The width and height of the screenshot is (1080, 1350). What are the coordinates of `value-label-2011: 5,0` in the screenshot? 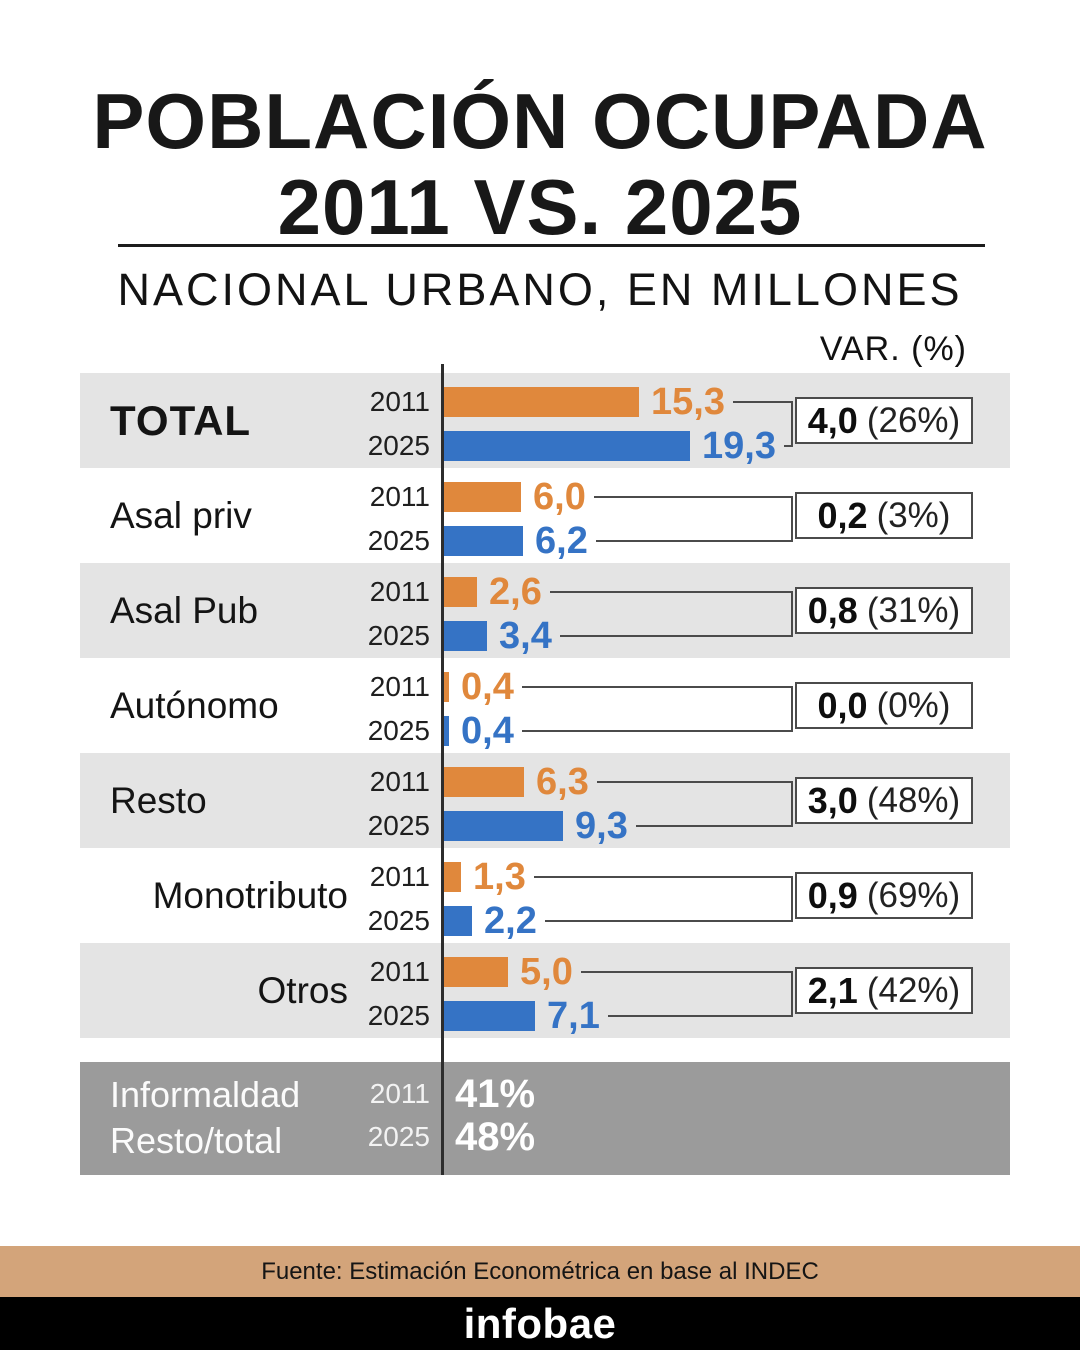 It's located at (546, 972).